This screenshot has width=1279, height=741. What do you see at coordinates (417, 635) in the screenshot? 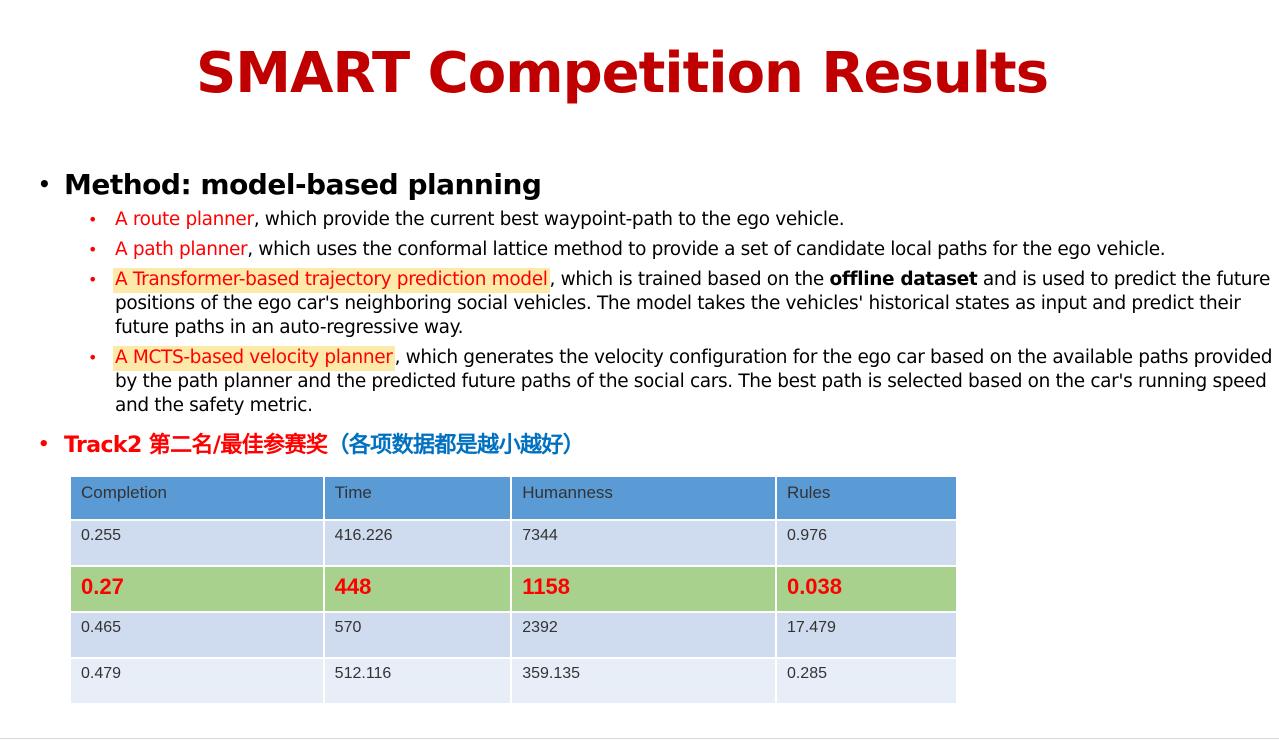
I see `table-cell: 570` at bounding box center [417, 635].